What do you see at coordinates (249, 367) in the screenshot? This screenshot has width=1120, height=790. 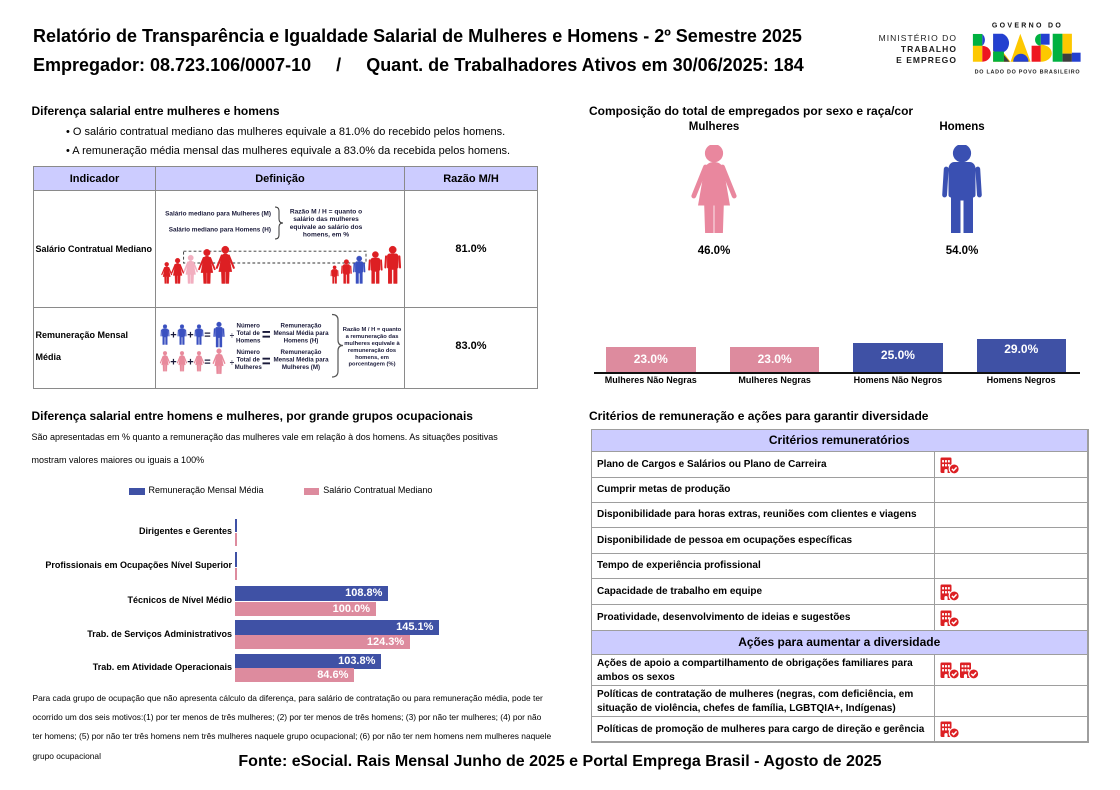 I see `svg-text: Mulheres` at bounding box center [249, 367].